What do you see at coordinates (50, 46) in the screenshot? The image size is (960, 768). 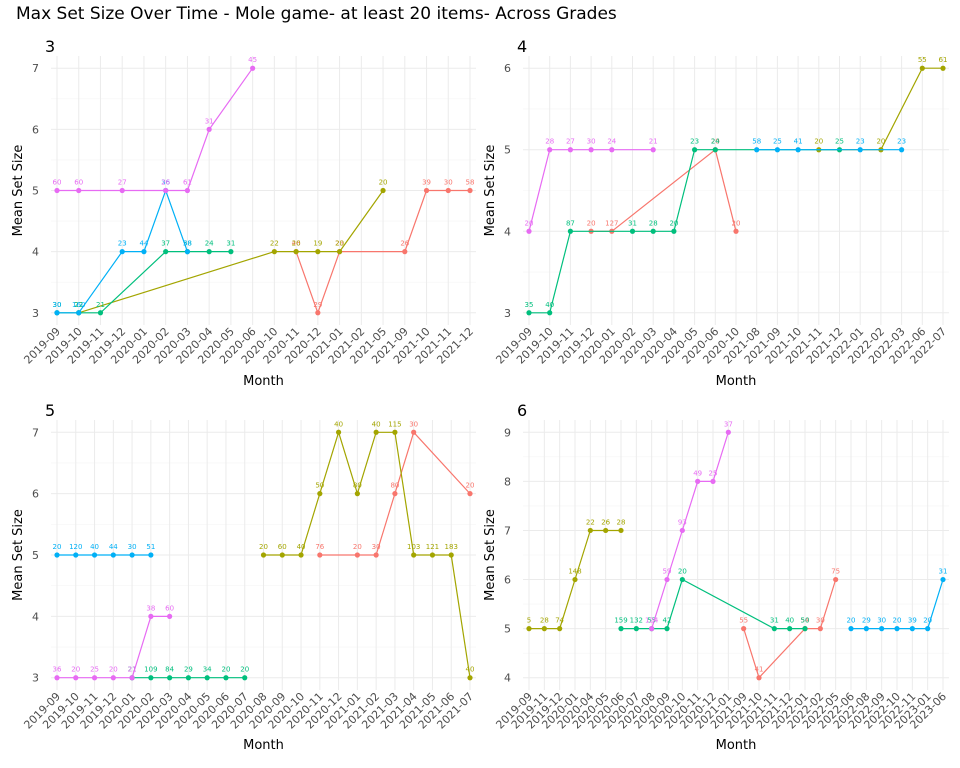 I see `panel-title: 3` at bounding box center [50, 46].